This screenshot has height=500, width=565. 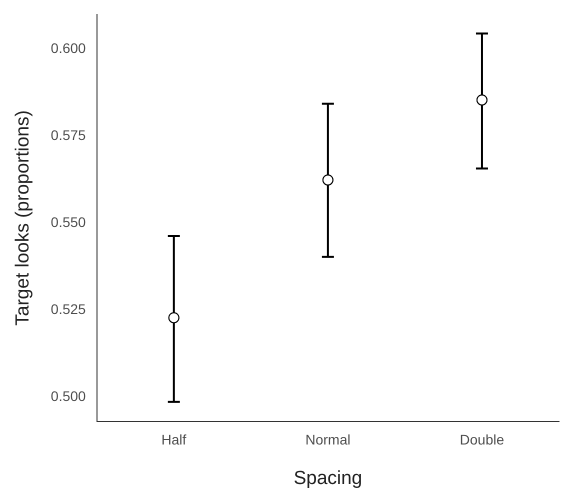 What do you see at coordinates (68, 222) in the screenshot?
I see `y-tick-label: 0.550` at bounding box center [68, 222].